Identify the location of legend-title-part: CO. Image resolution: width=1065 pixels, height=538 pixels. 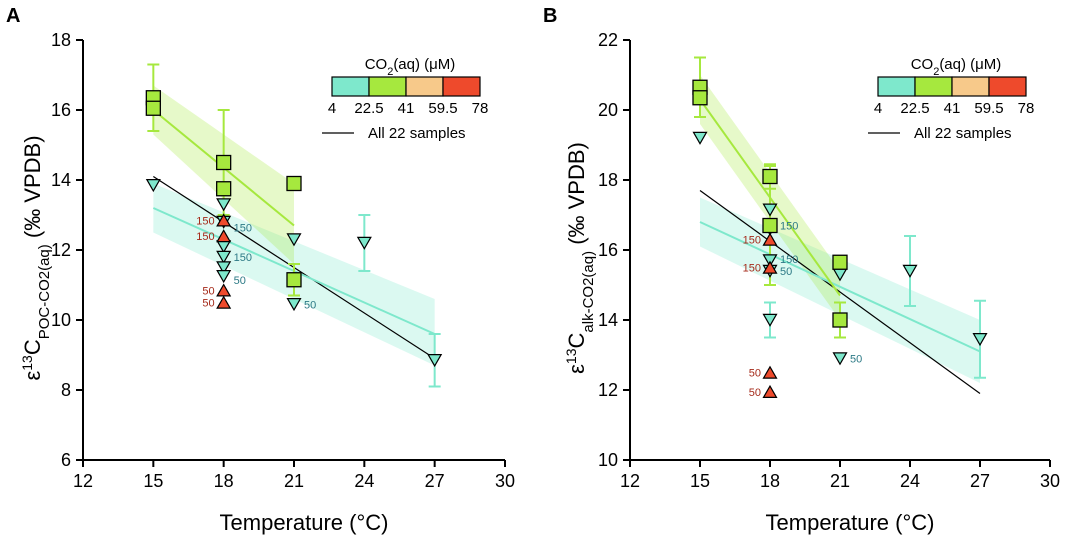
(376, 64).